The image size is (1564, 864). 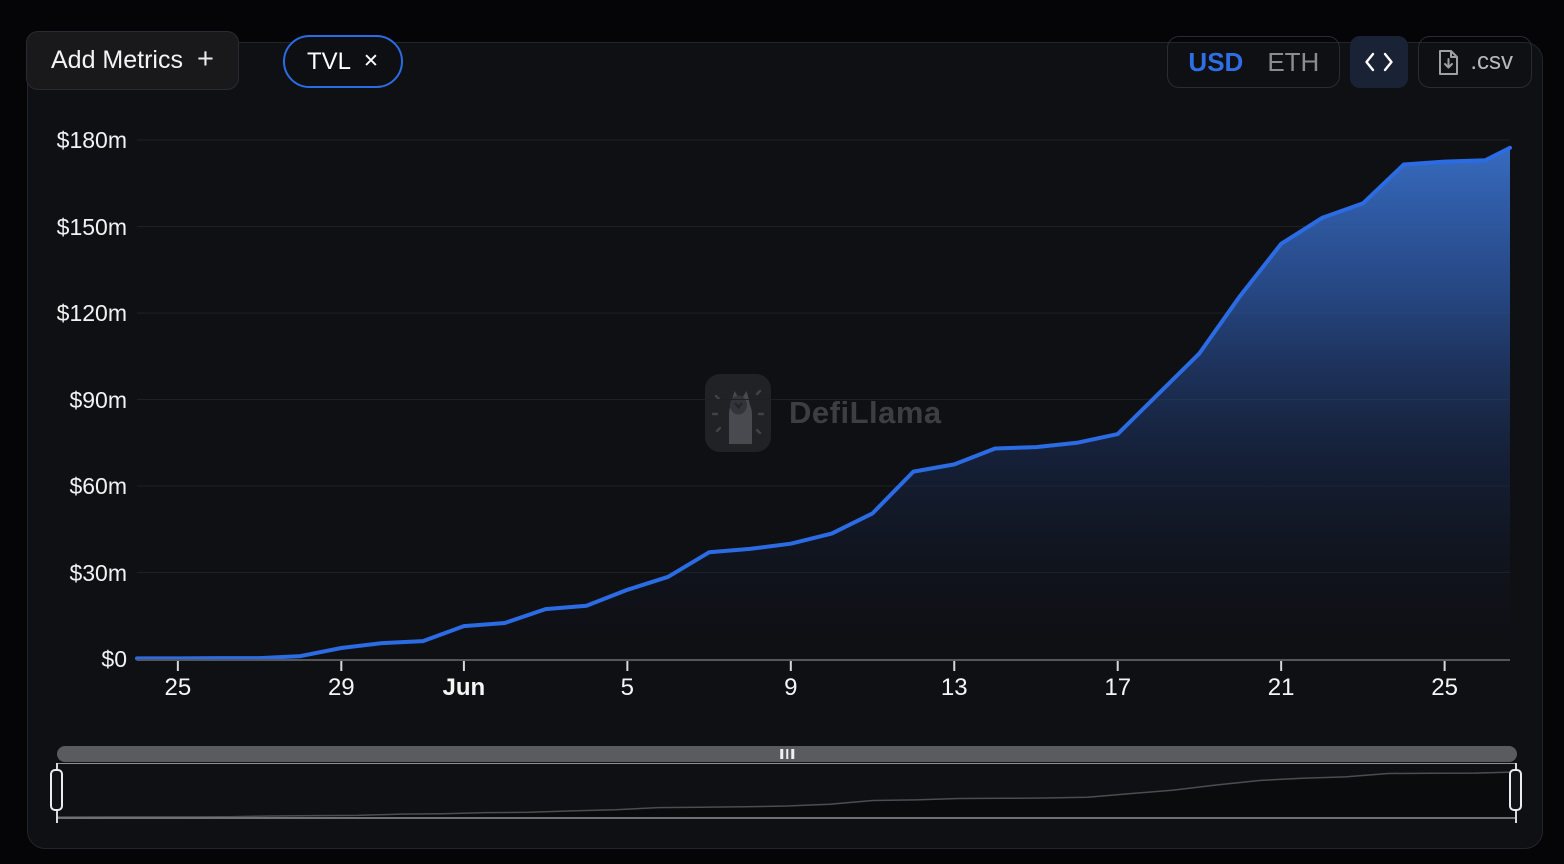 I want to click on embed-code-button, so click(x=1379, y=62).